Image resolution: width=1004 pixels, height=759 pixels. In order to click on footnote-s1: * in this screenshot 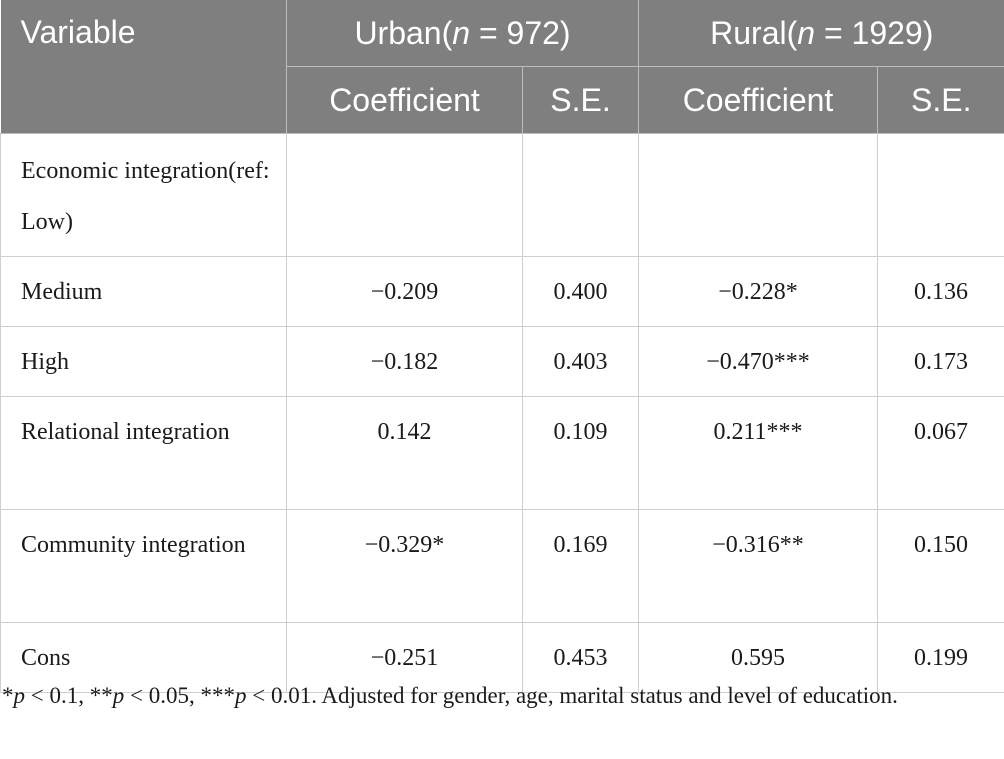, I will do `click(8, 695)`.